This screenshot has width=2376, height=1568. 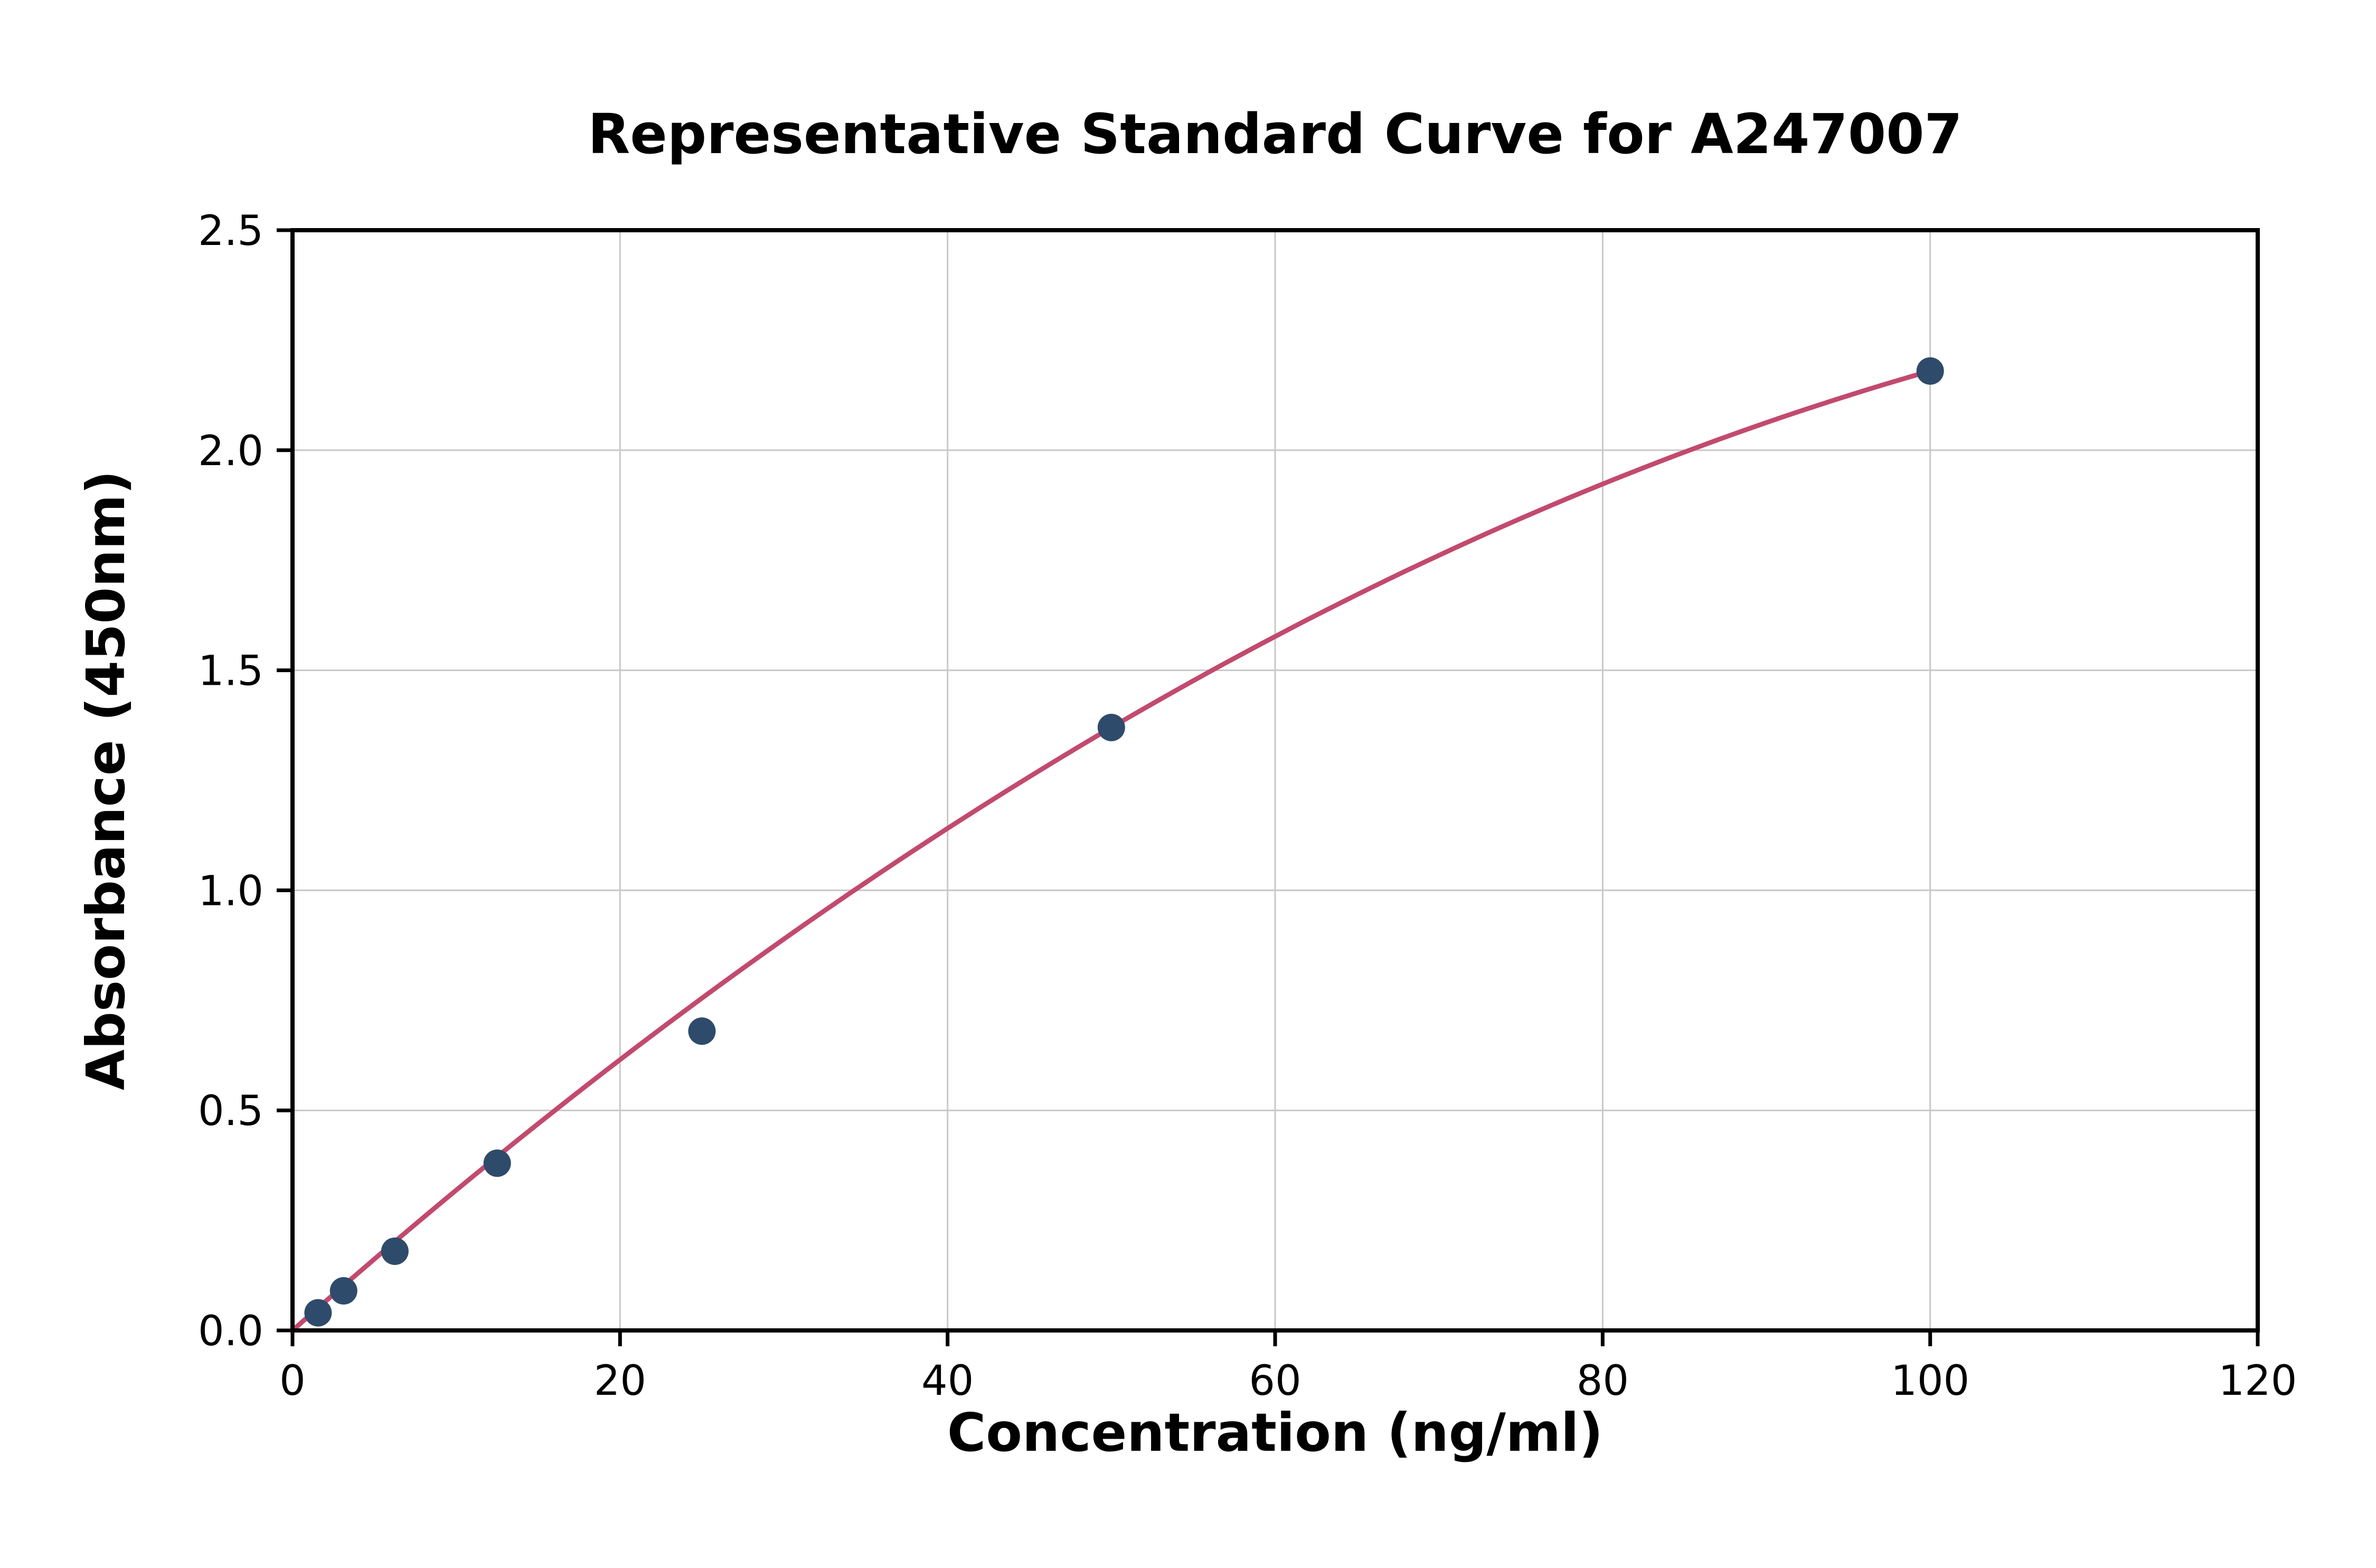 I want to click on y-axis-ticks: 0.0 0.5 1.0 1.5 2.0 2.5, so click(x=246, y=781).